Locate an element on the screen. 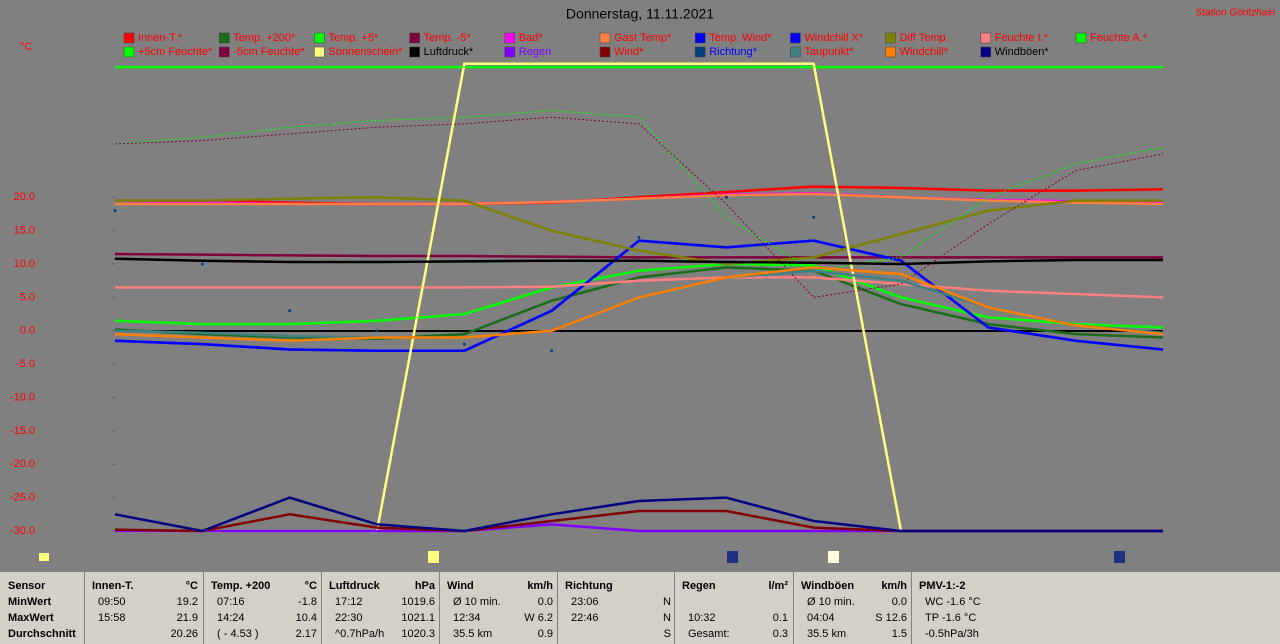 The width and height of the screenshot is (1280, 644). cell-left: 35.5 km is located at coordinates (827, 634).